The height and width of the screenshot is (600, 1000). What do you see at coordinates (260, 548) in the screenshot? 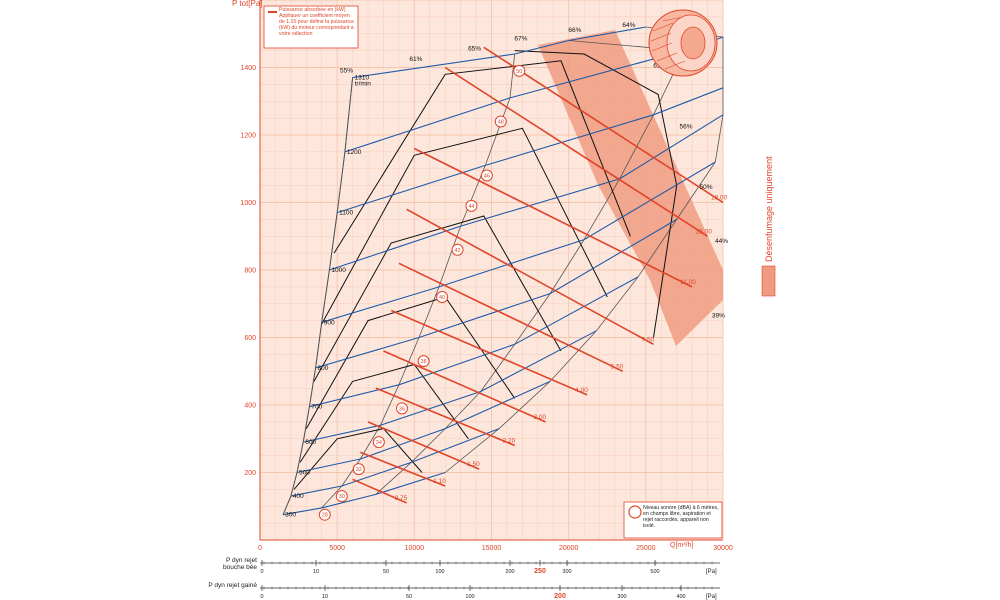
I see `x-tick-label: 0` at bounding box center [260, 548].